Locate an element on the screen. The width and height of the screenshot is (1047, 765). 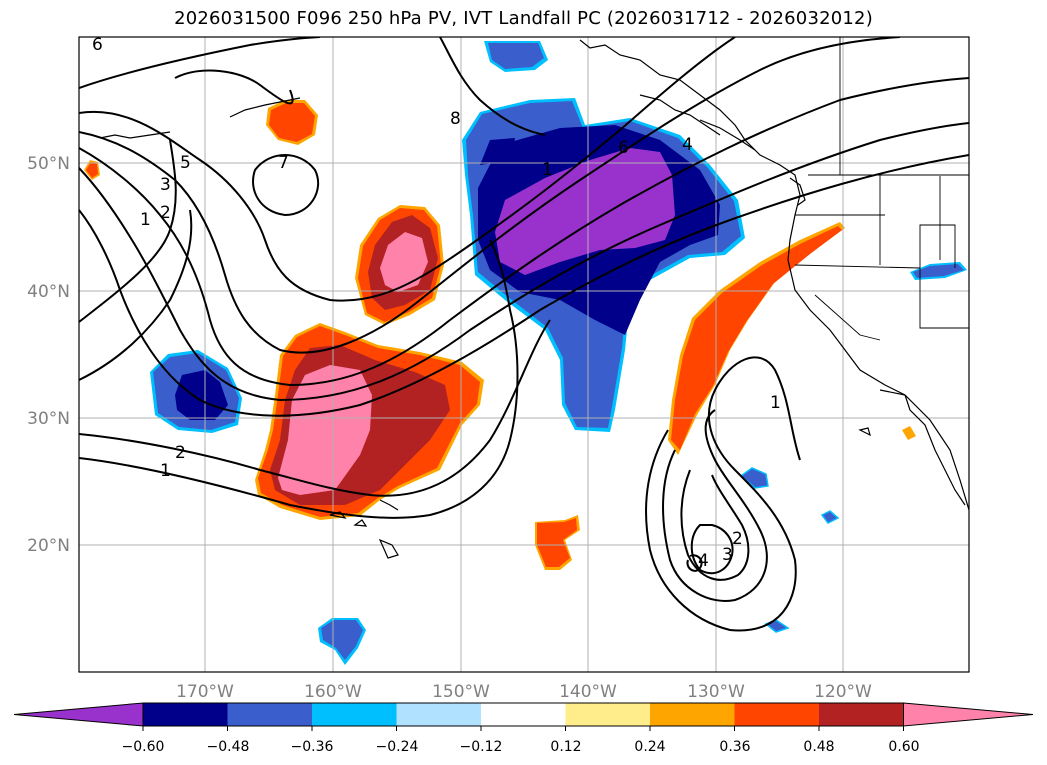
colorbar-cells is located at coordinates (523, 714).